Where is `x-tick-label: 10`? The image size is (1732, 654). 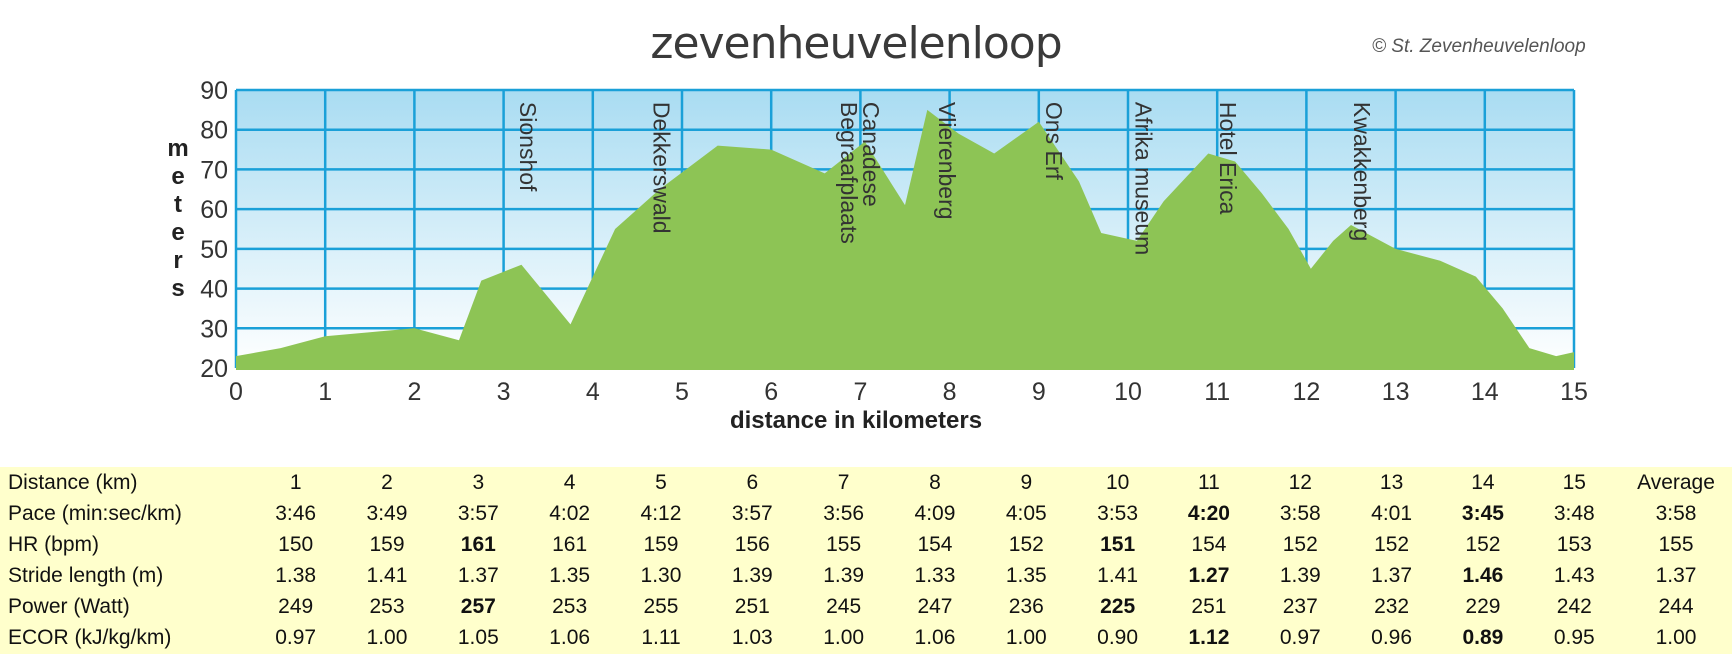
x-tick-label: 10 is located at coordinates (1128, 392).